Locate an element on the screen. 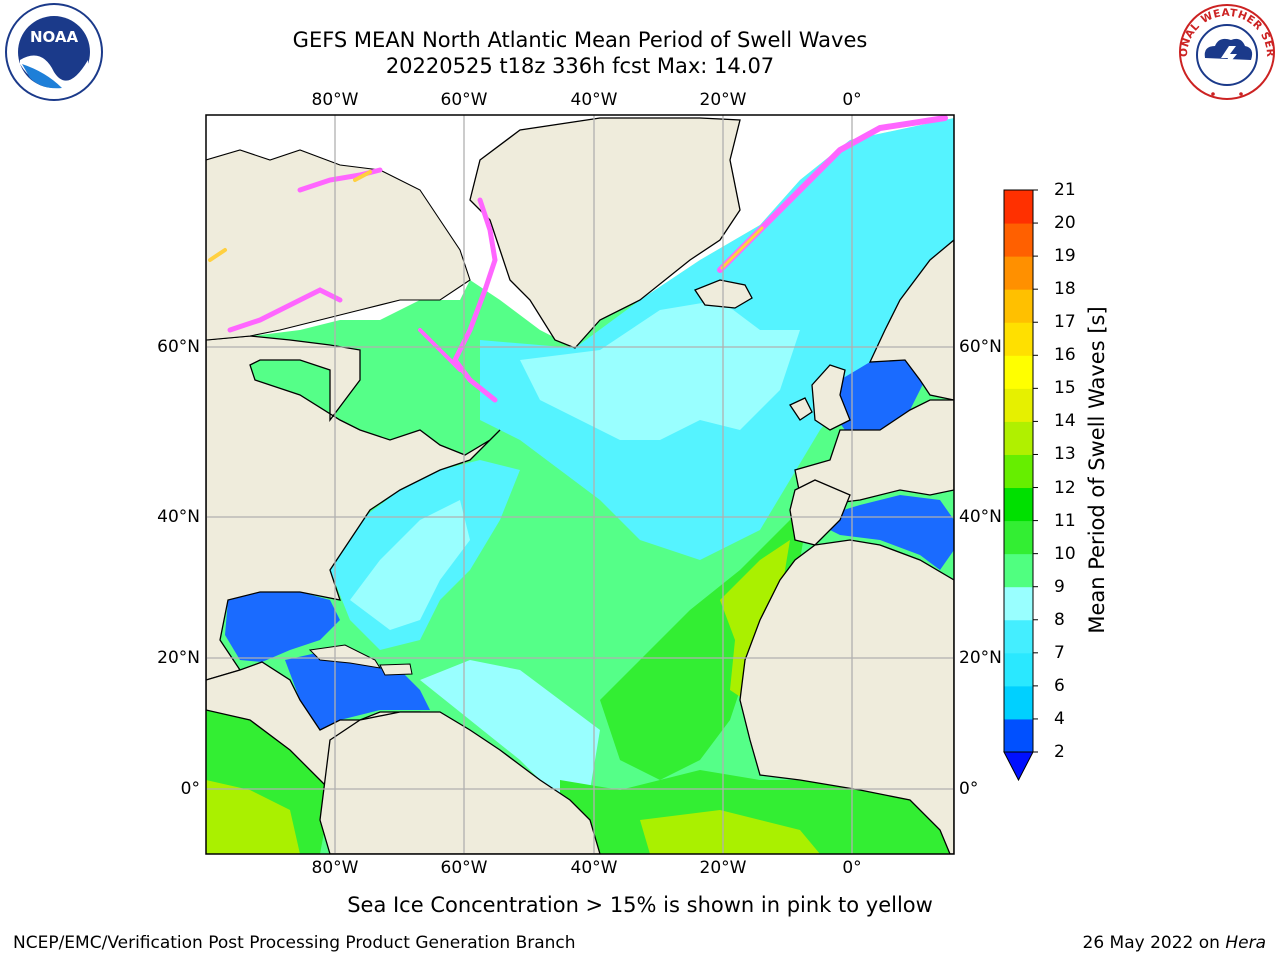 The width and height of the screenshot is (1280, 960). footer-machine-name: Hera is located at coordinates (1245, 943).